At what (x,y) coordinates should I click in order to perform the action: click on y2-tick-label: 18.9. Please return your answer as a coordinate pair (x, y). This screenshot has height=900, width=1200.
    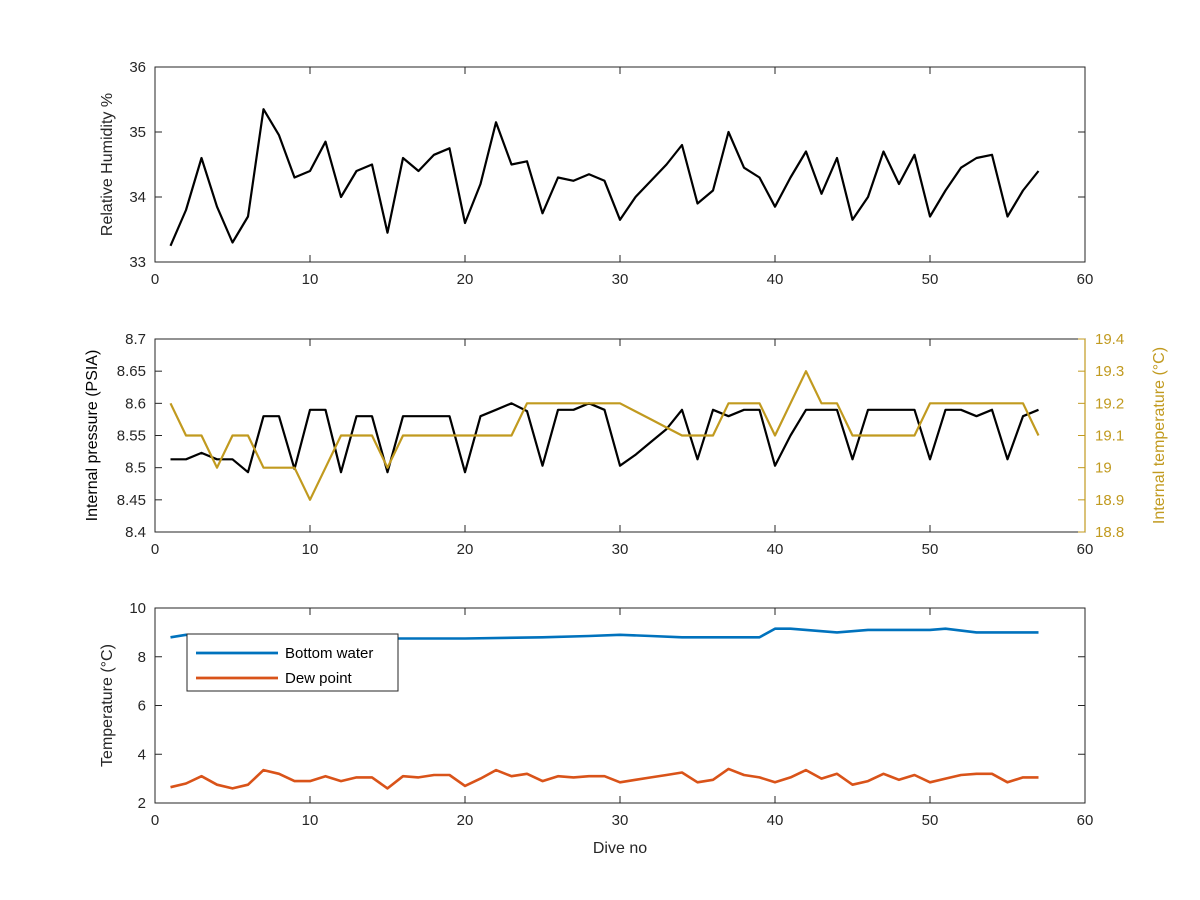
    Looking at the image, I should click on (1109, 500).